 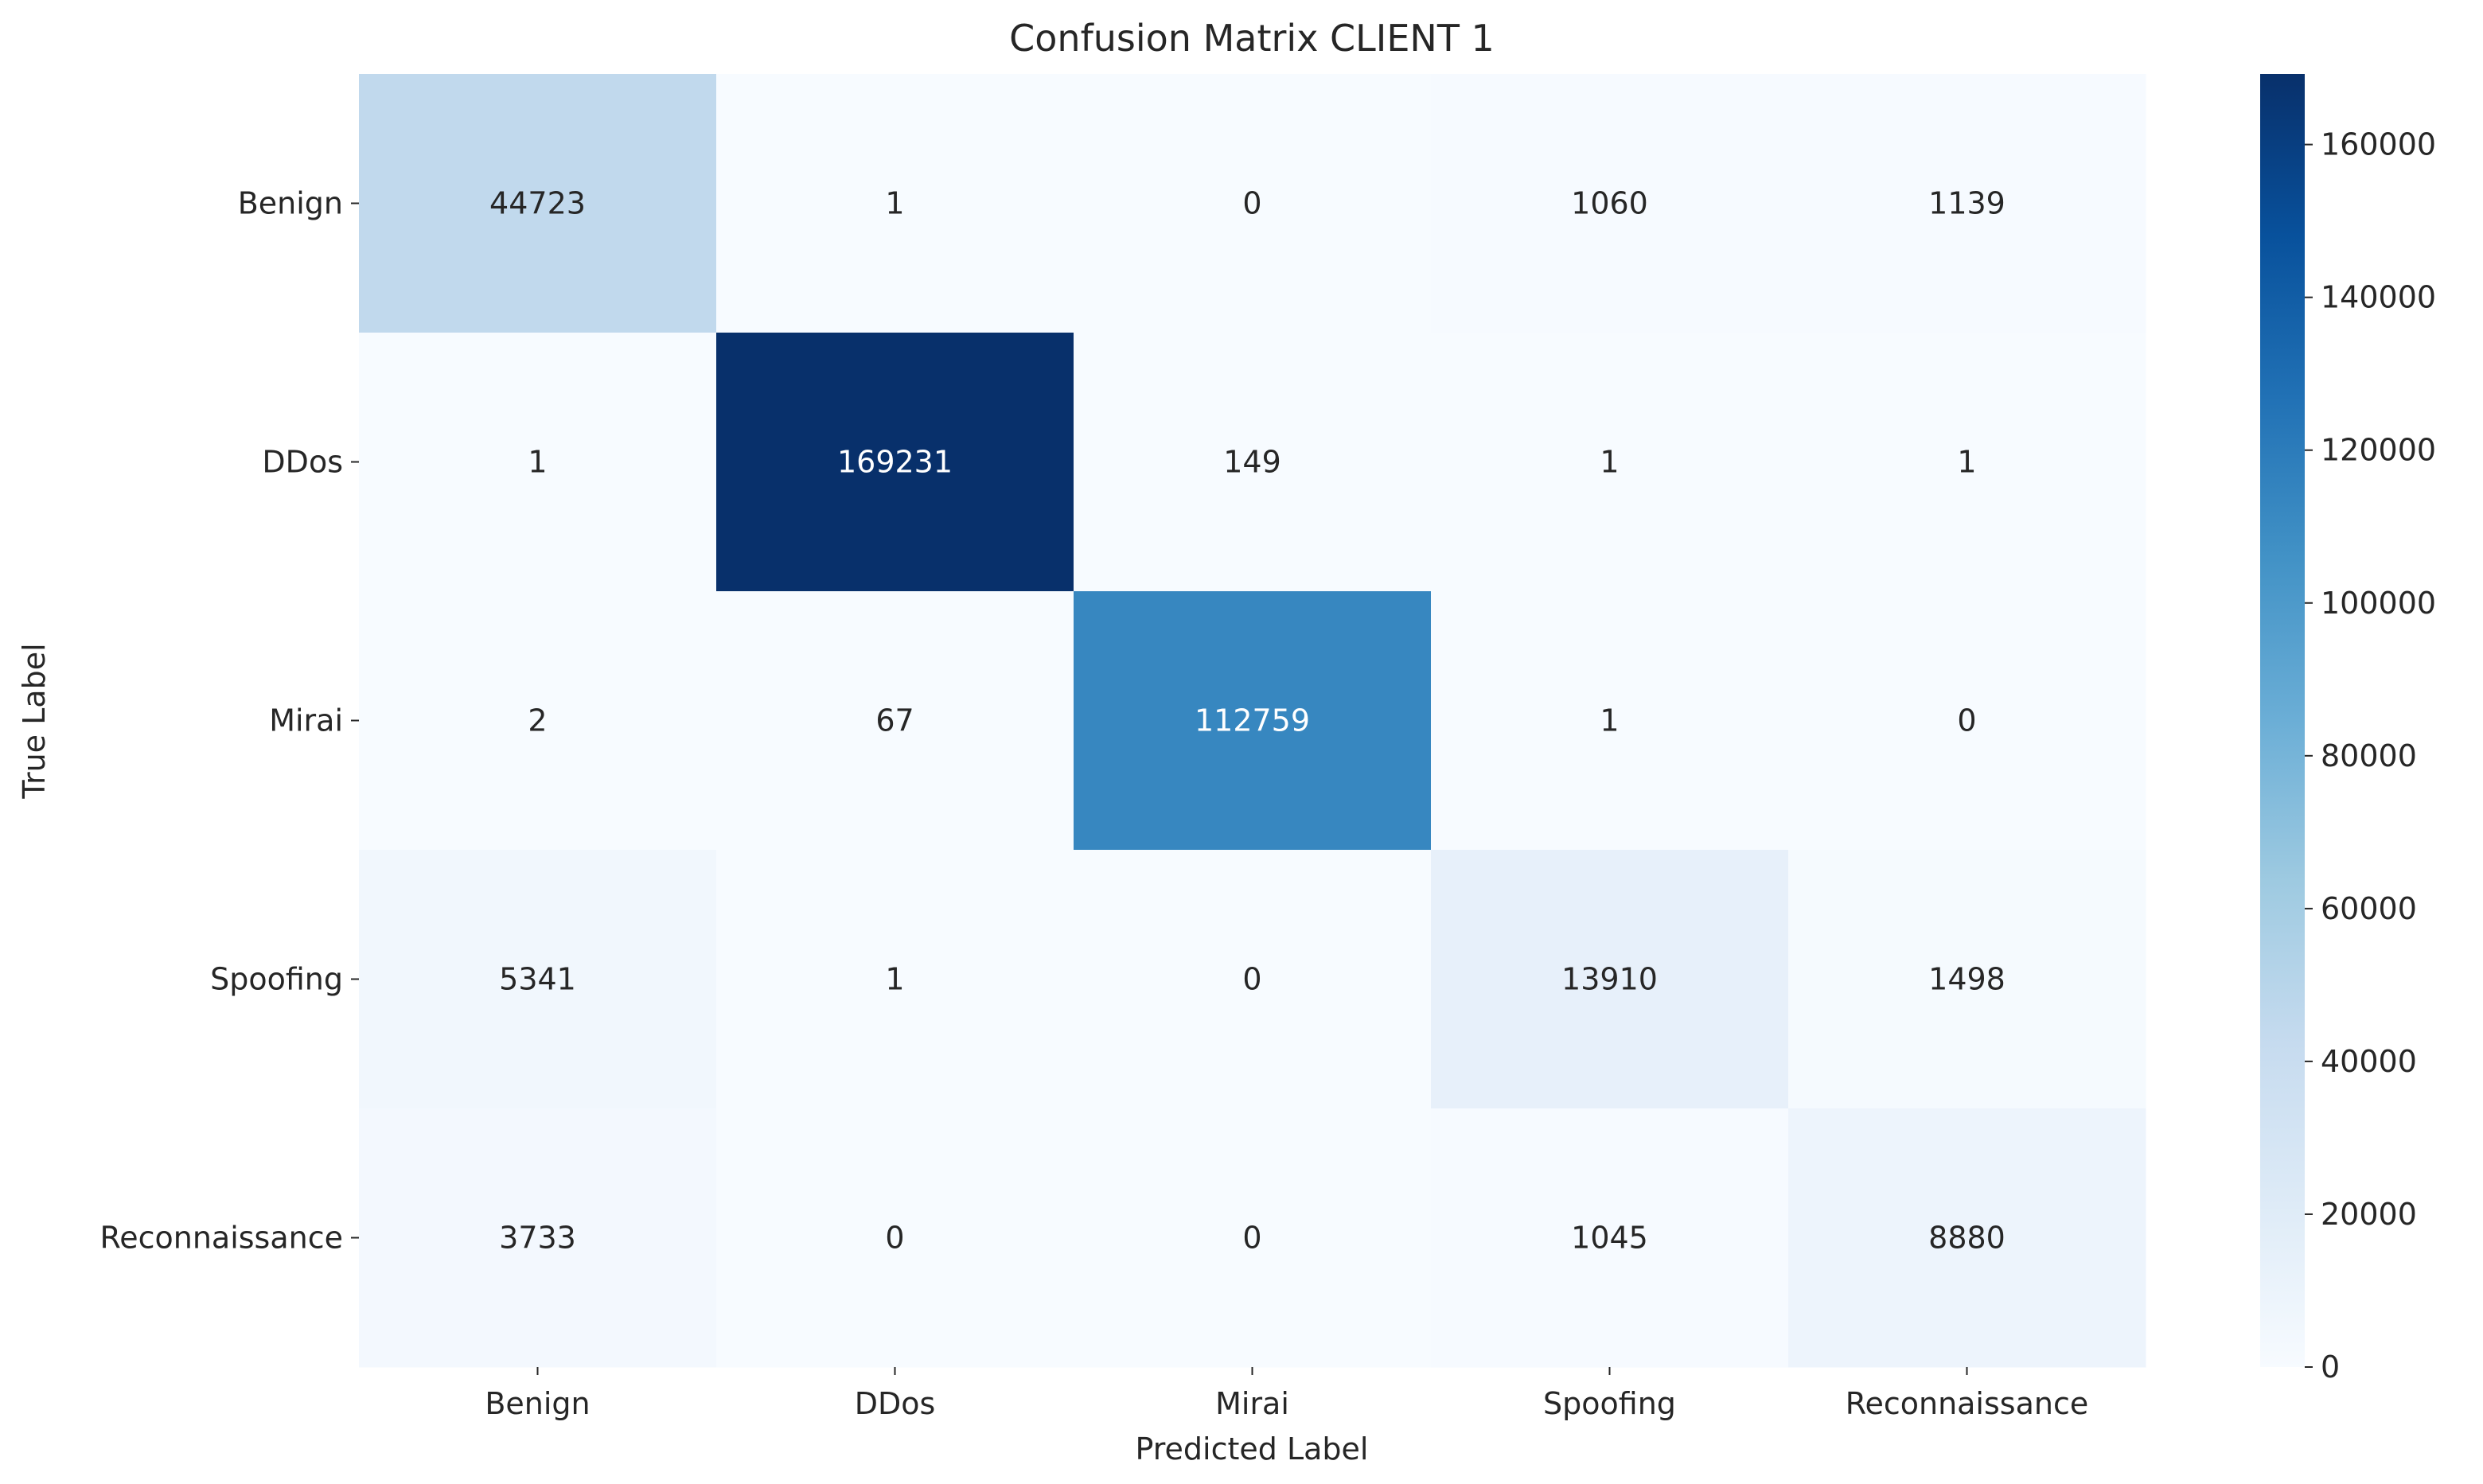 I want to click on cell-value: 1139, so click(x=1966, y=203).